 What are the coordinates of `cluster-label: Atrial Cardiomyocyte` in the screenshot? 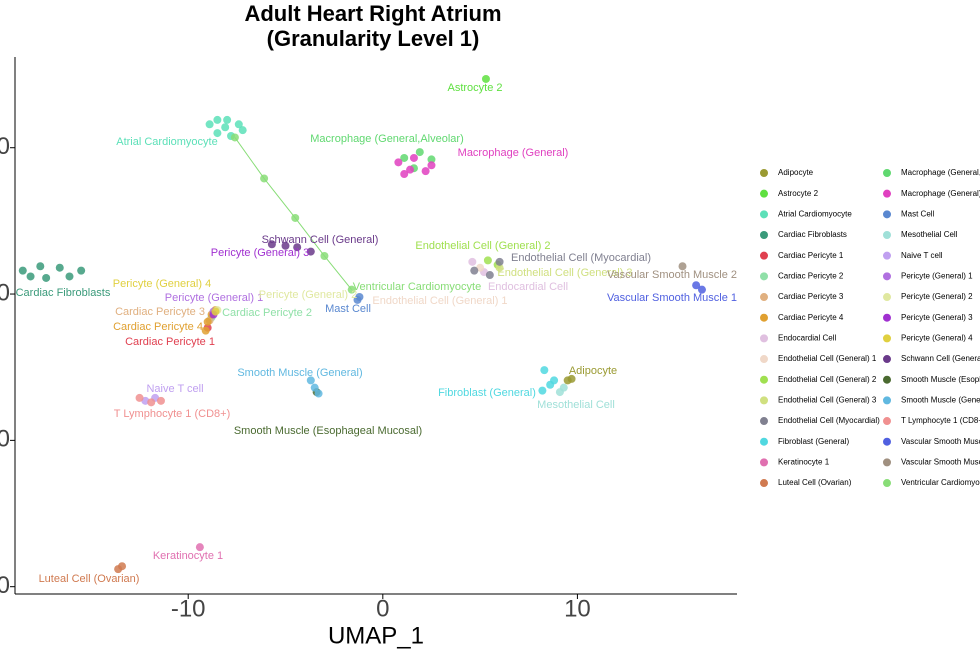 It's located at (166, 142).